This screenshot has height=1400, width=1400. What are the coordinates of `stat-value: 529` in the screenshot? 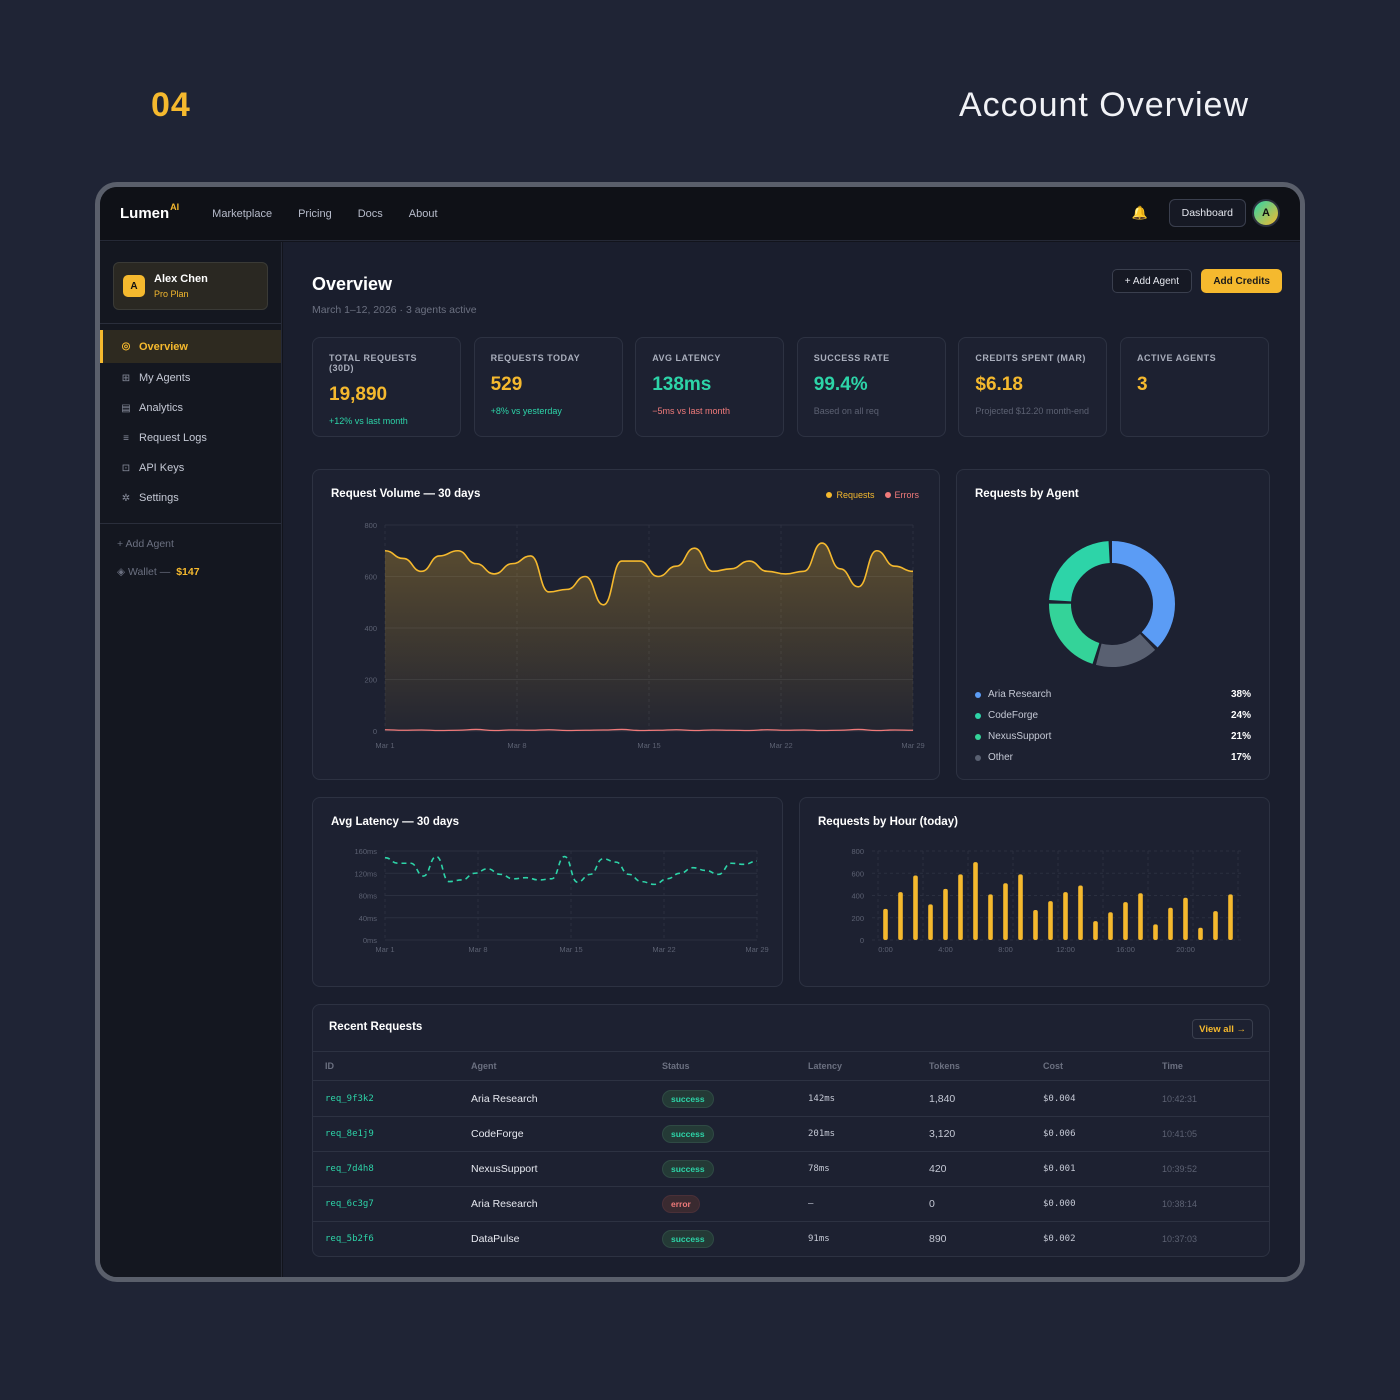 It's located at (506, 384).